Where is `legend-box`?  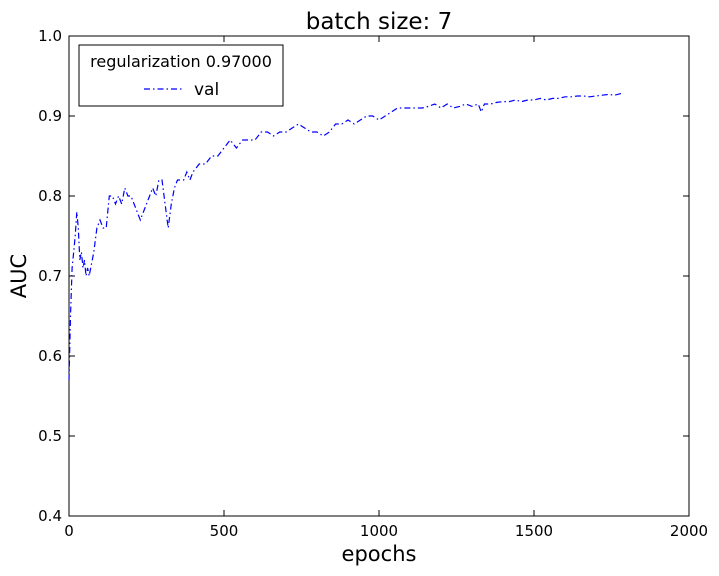 legend-box is located at coordinates (181, 75).